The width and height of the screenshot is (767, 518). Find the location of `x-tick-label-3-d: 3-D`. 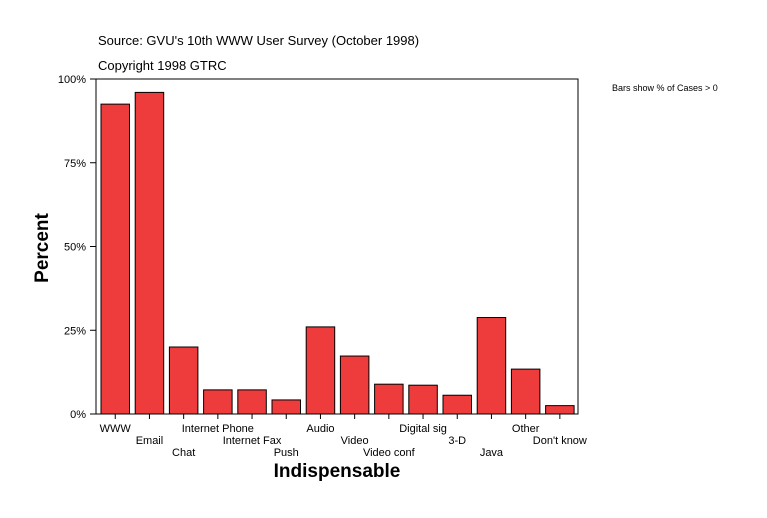

x-tick-label-3-d: 3-D is located at coordinates (457, 441).